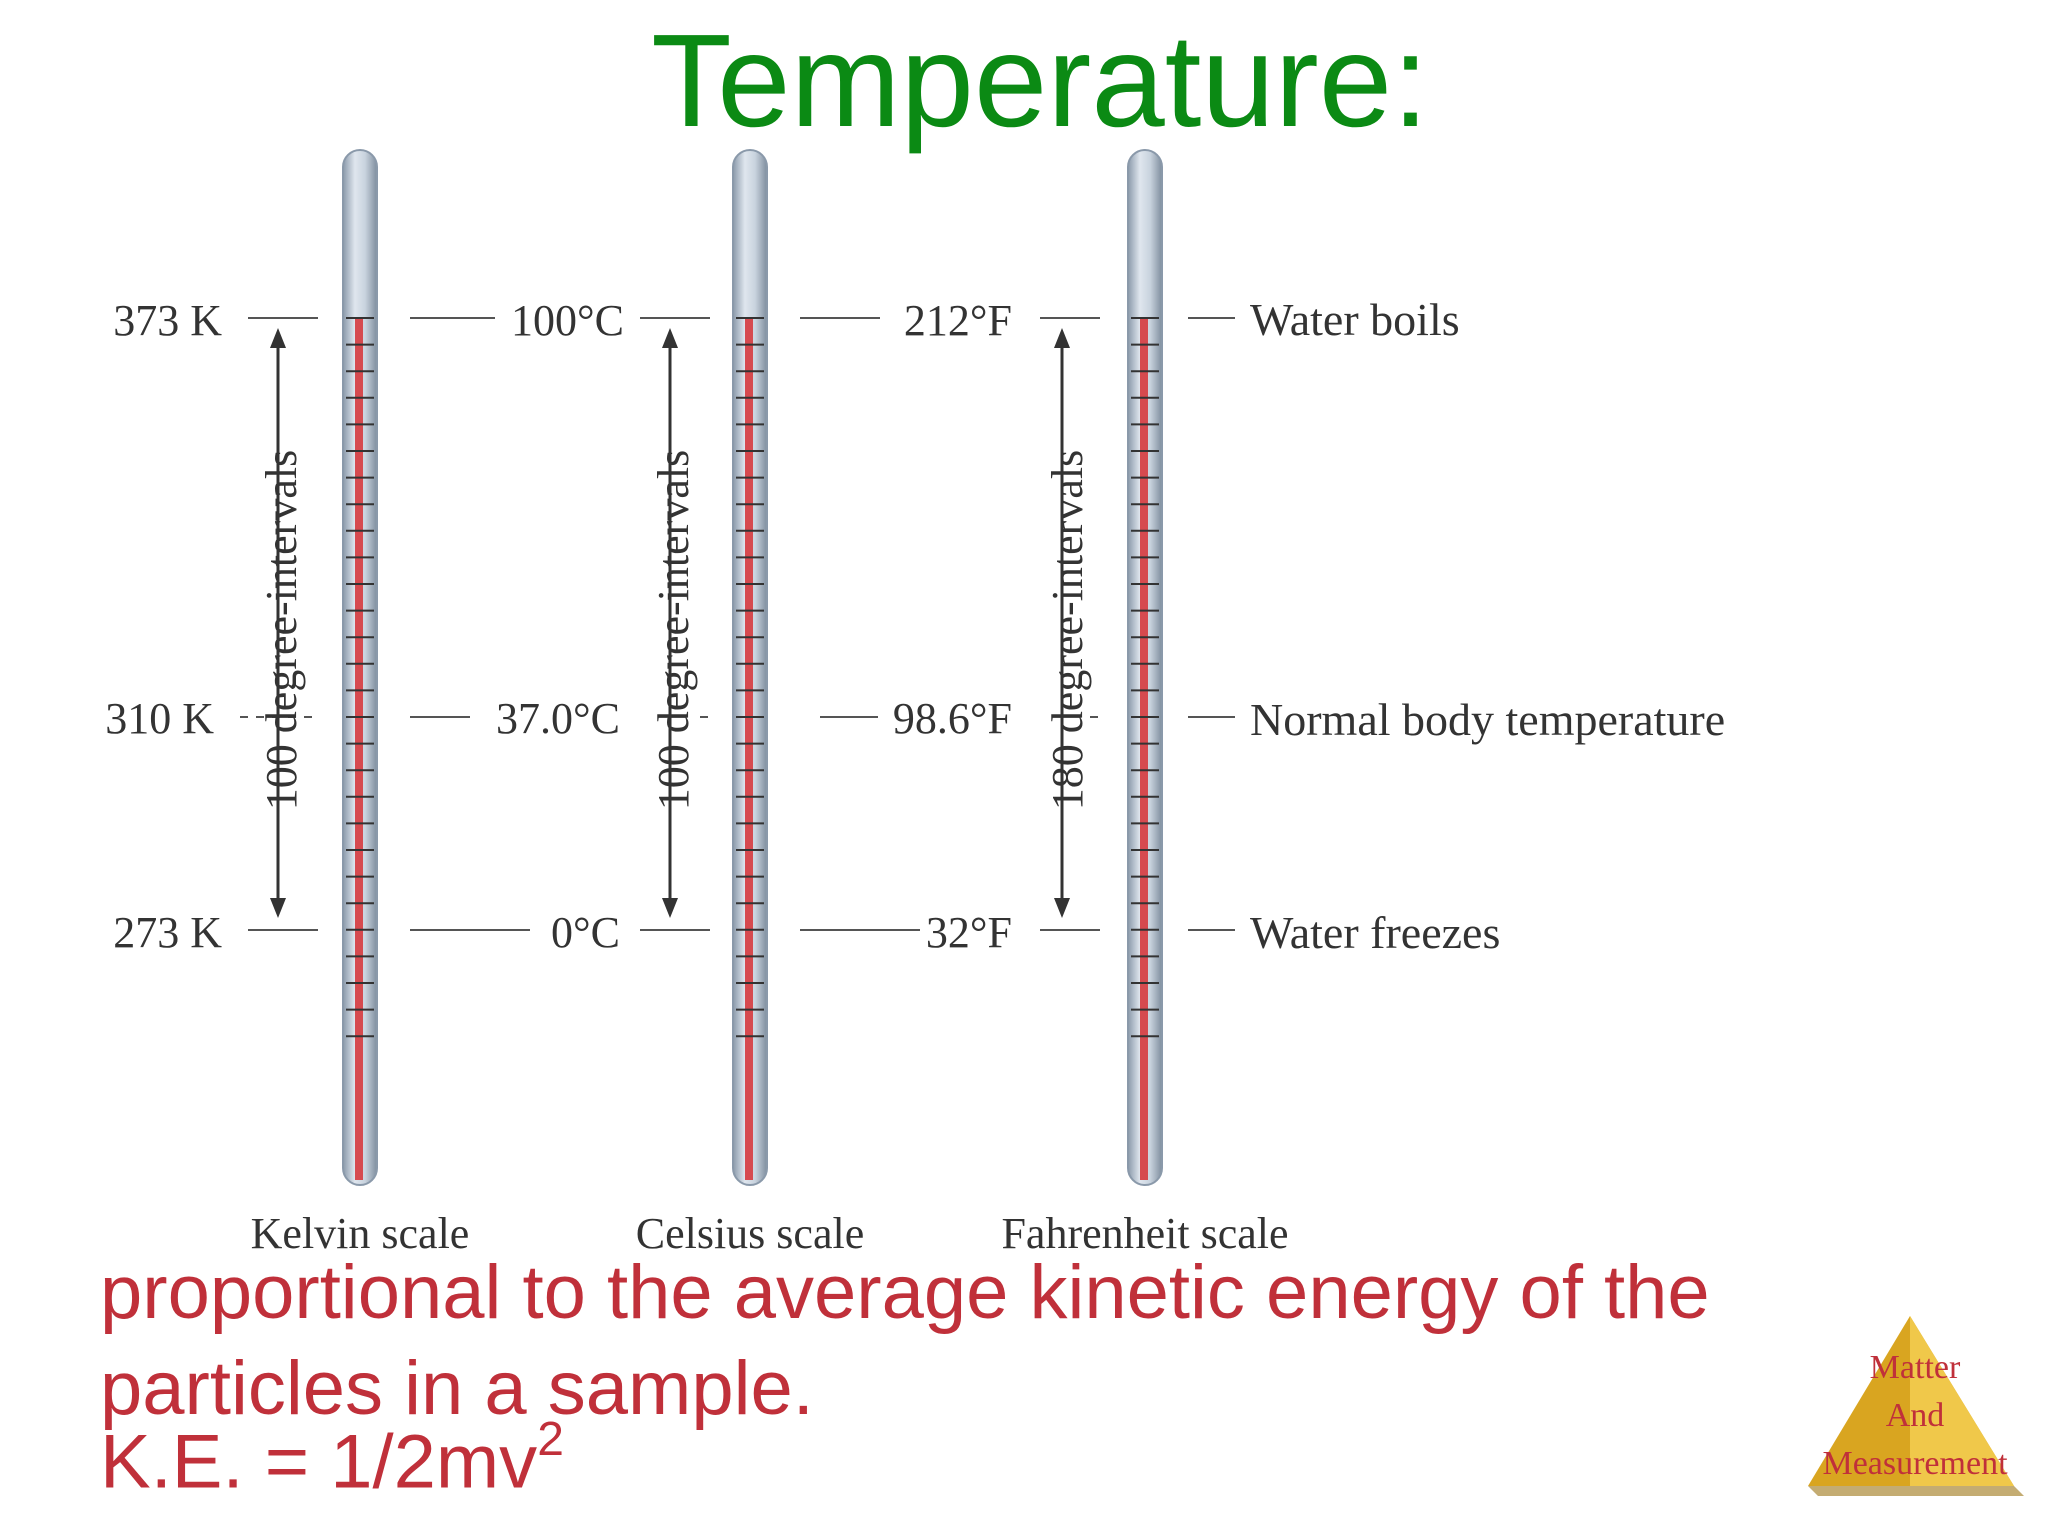 This screenshot has height=1536, width=2048. I want to click on pyramid-icon, so click(1916, 1406).